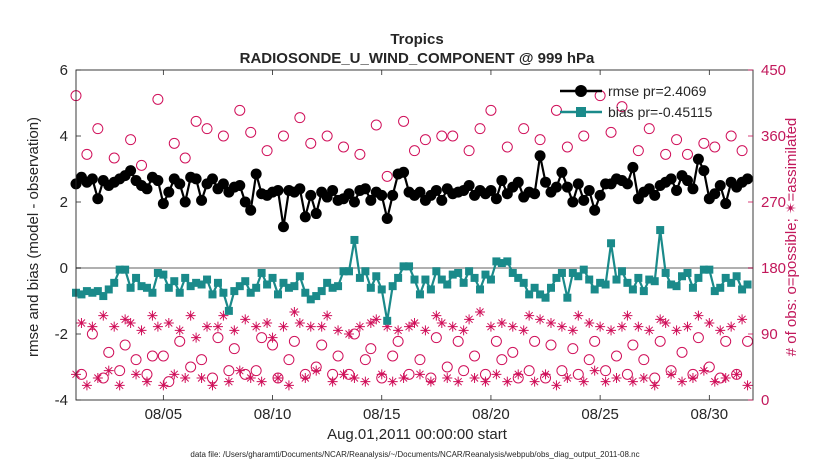 This screenshot has height=470, width=830. What do you see at coordinates (412, 191) in the screenshot?
I see `rmse-series` at bounding box center [412, 191].